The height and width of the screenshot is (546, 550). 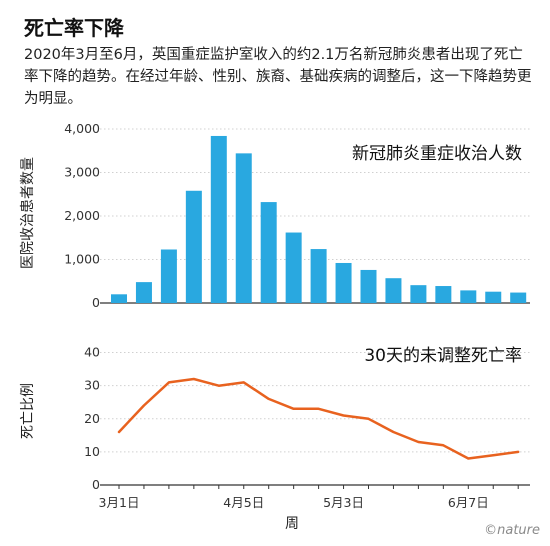 What do you see at coordinates (315, 486) in the screenshot?
I see `x-axis` at bounding box center [315, 486].